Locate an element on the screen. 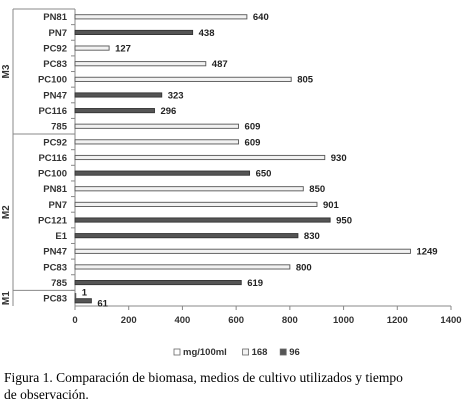 This screenshot has width=467, height=409. data-label-168: 487 is located at coordinates (220, 64).